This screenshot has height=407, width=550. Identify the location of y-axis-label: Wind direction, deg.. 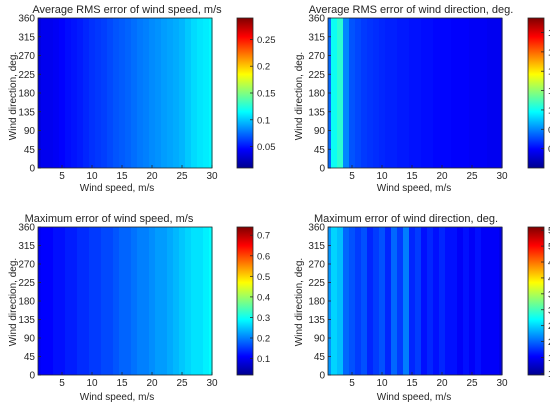
(13, 302).